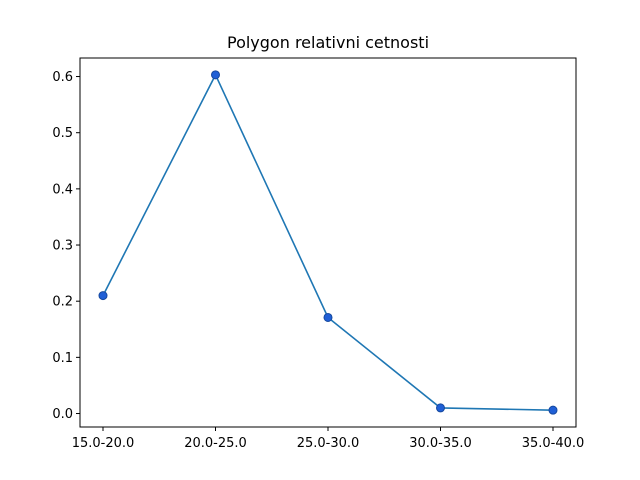 Image resolution: width=640 pixels, height=480 pixels. What do you see at coordinates (103, 443) in the screenshot?
I see `x-tick-label: 15.0-20.0` at bounding box center [103, 443].